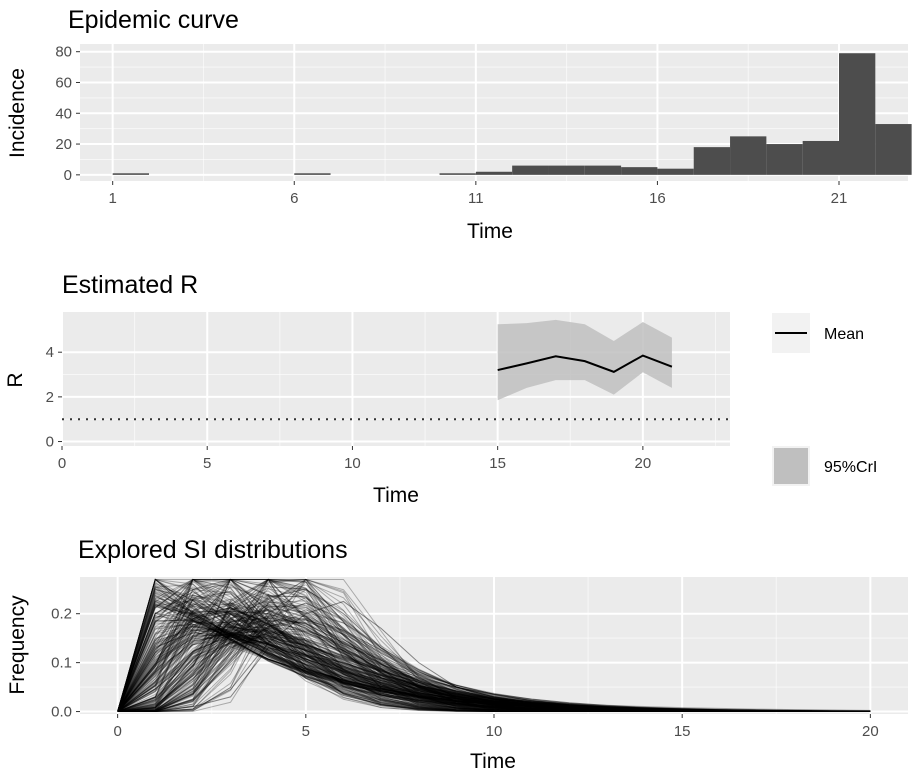  I want to click on estimated-r-axes: 0 5 10 15 20 0 2 4, so click(349, 408).